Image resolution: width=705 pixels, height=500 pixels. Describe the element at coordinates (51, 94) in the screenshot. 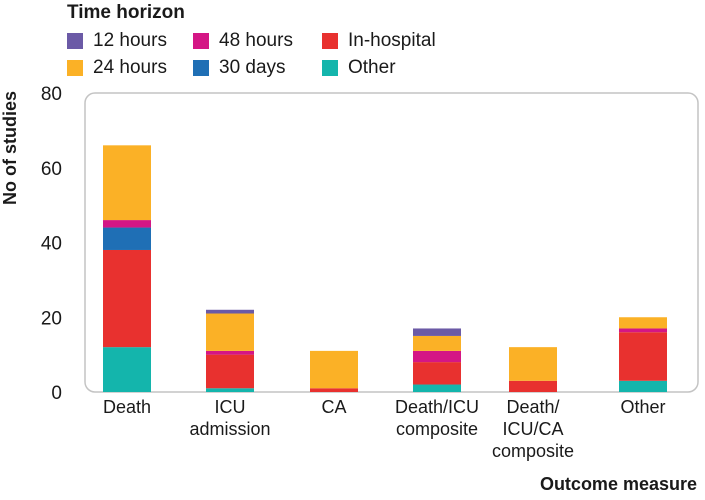

I see `y-tick-label-80: 80` at that location.